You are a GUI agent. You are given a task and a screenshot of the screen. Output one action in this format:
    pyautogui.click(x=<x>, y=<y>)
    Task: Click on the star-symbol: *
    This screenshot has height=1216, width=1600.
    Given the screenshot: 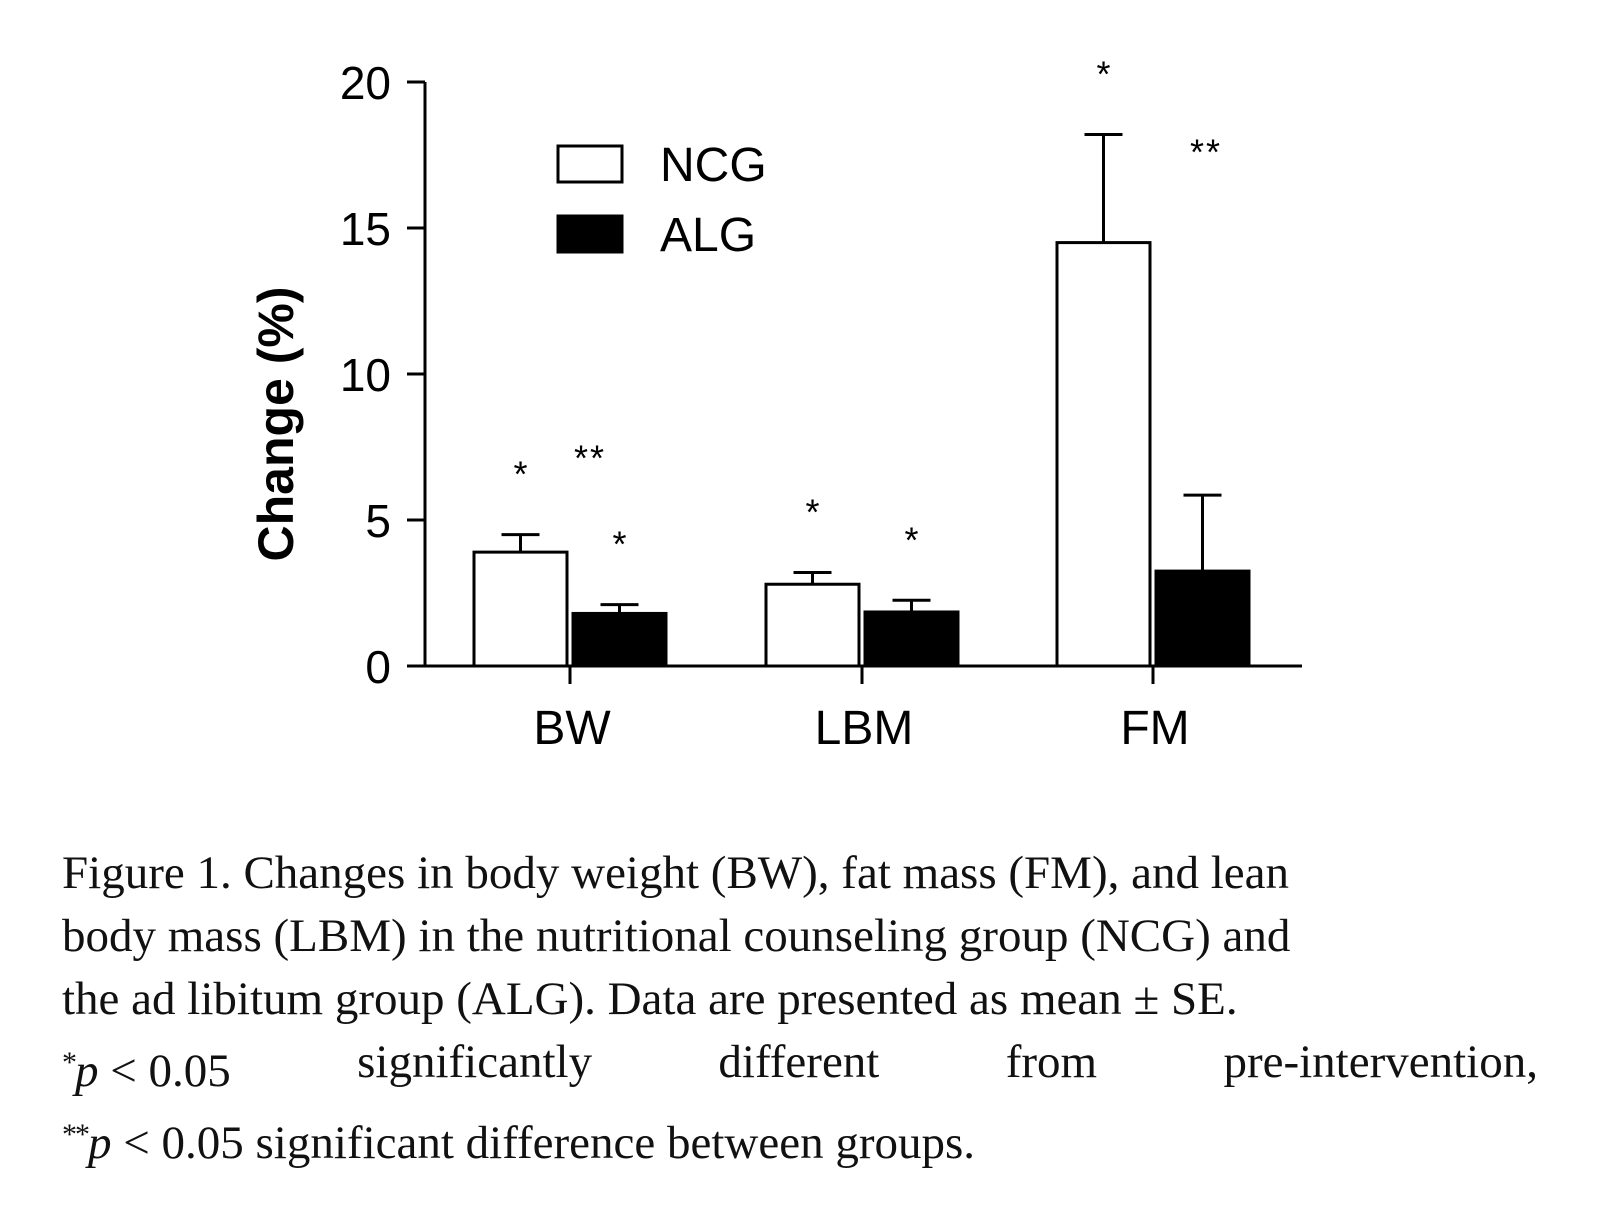 What is the action you would take?
    pyautogui.click(x=69, y=1062)
    